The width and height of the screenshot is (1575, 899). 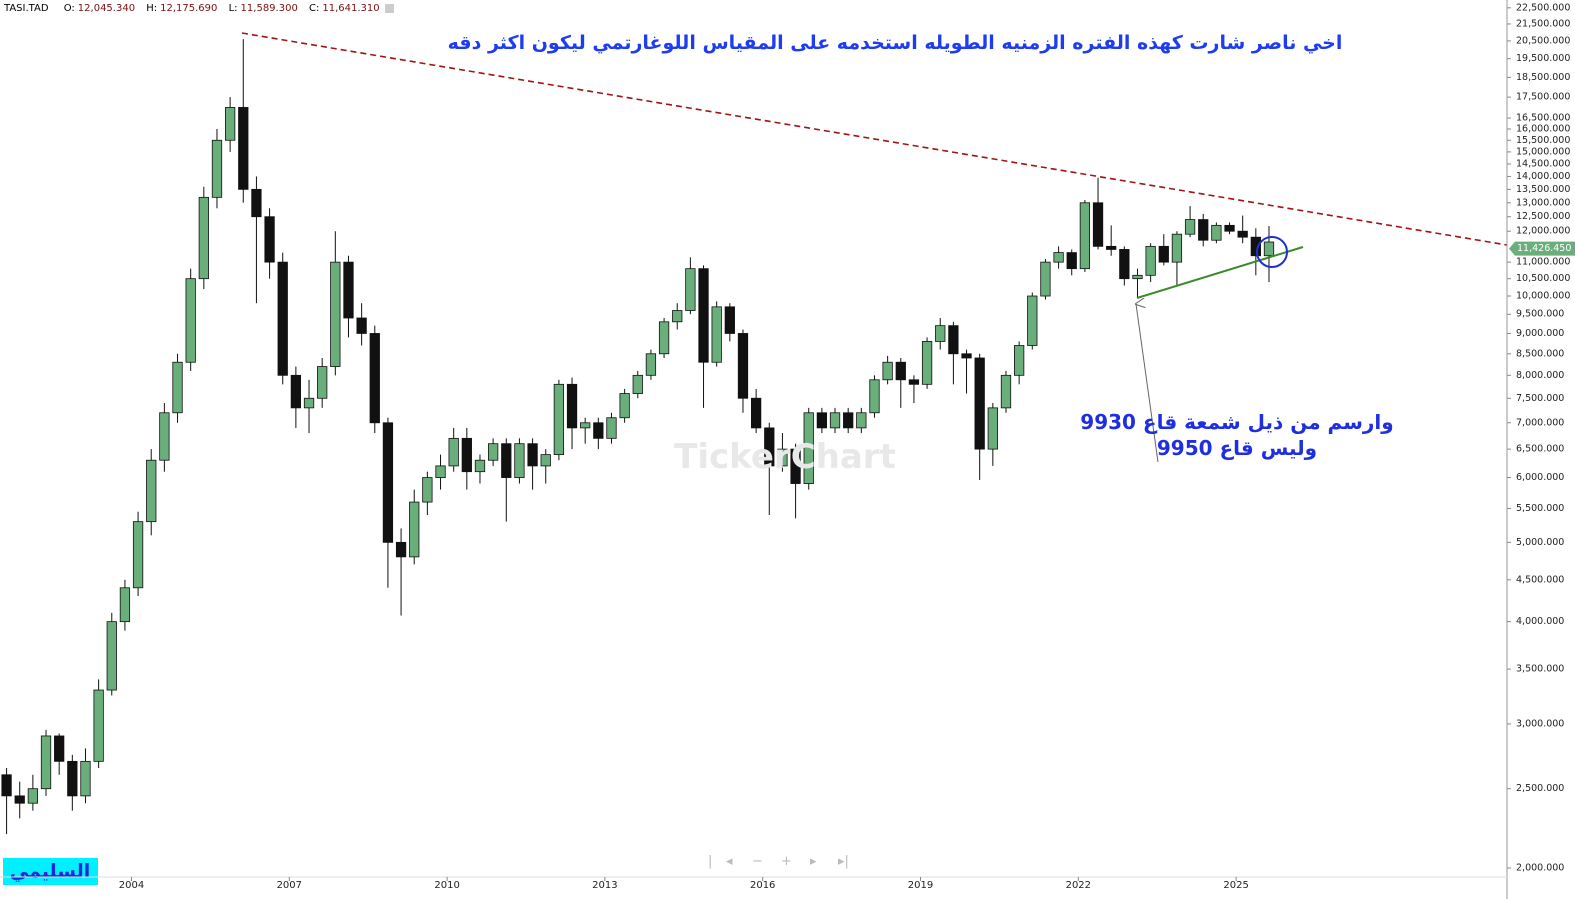 I want to click on highlight-circle, so click(x=1272, y=252).